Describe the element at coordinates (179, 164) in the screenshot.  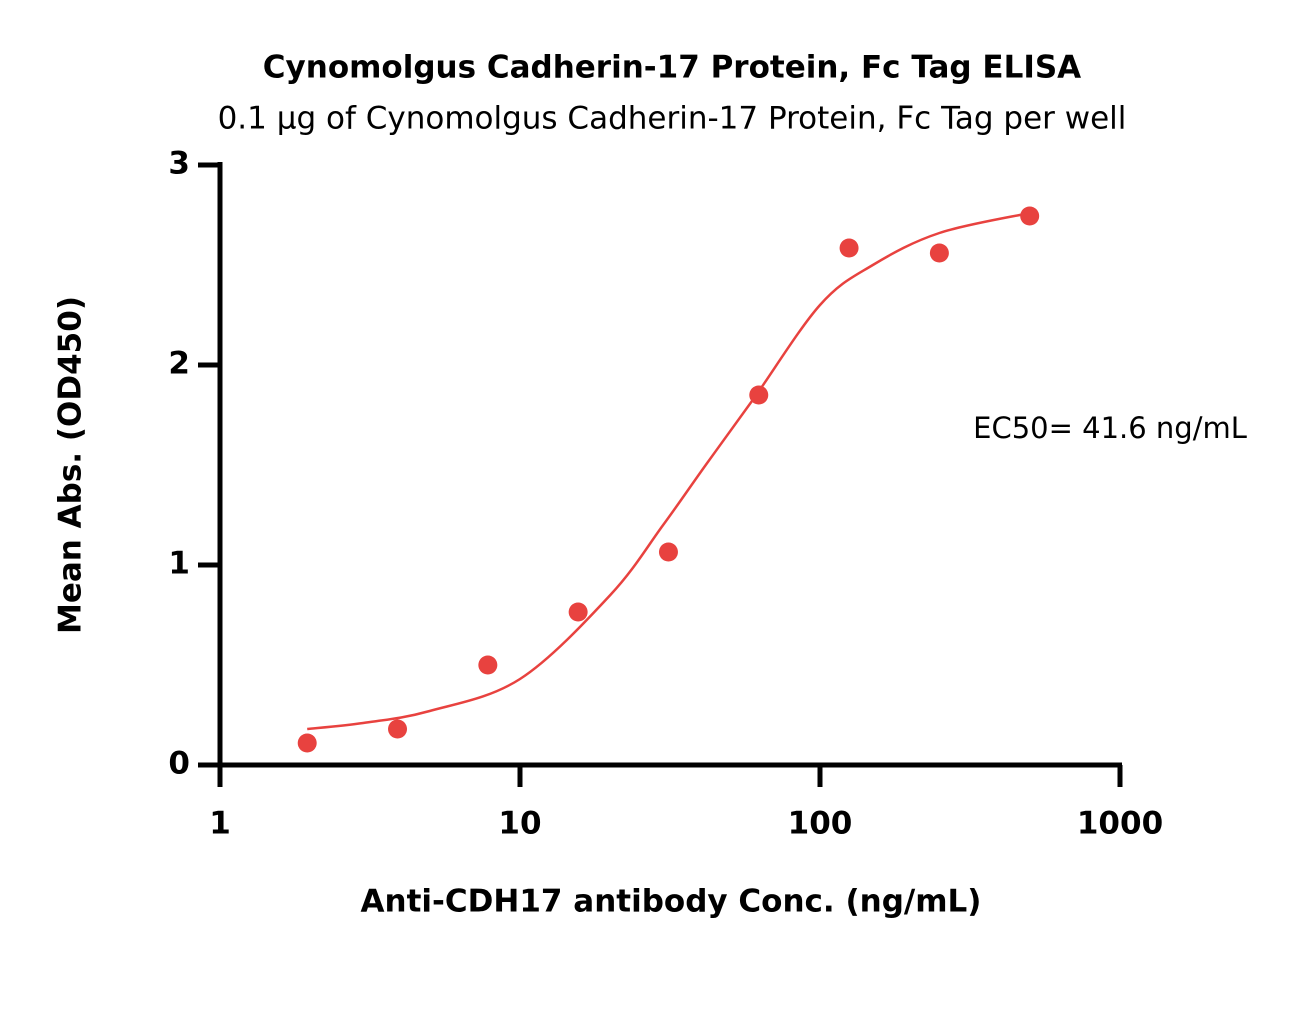
I see `y-tick-label: 3` at that location.